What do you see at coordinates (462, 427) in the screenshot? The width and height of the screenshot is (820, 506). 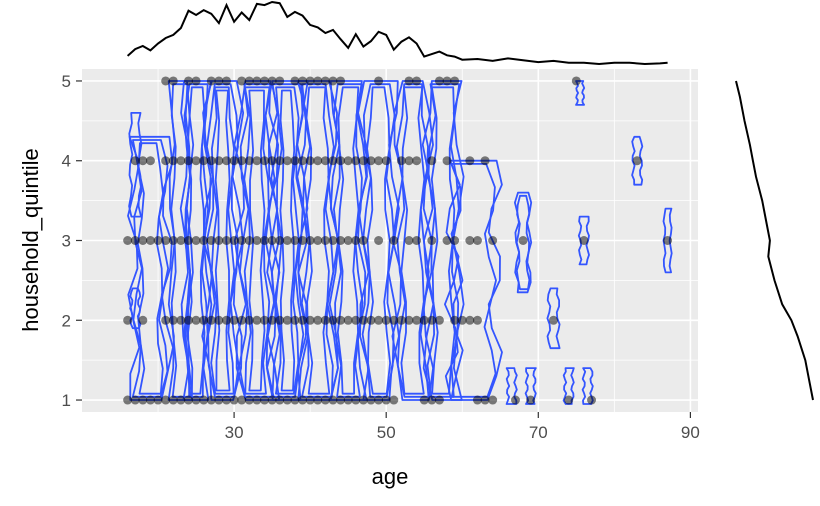 I see `x-axis-ticks: 30 50 70 90` at bounding box center [462, 427].